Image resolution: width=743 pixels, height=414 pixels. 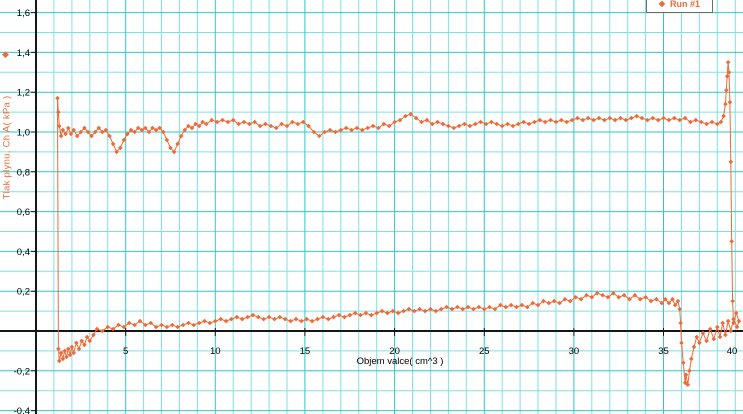 I want to click on y-axis-title: Tlak plynu, Ch A( kPa ), so click(x=7, y=147).